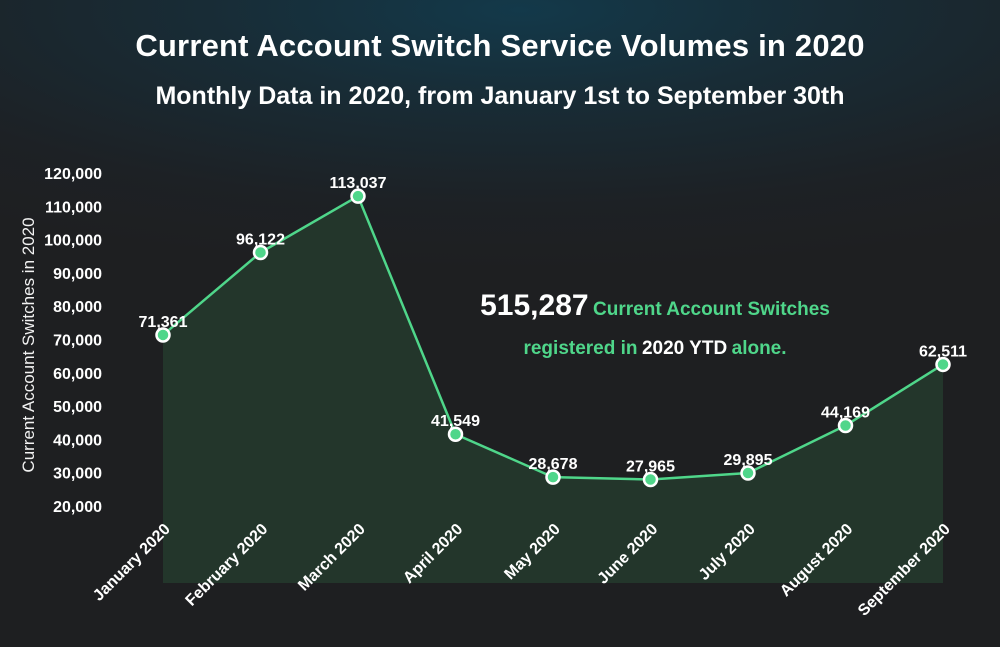  I want to click on callout-text-2: registered in, so click(580, 348).